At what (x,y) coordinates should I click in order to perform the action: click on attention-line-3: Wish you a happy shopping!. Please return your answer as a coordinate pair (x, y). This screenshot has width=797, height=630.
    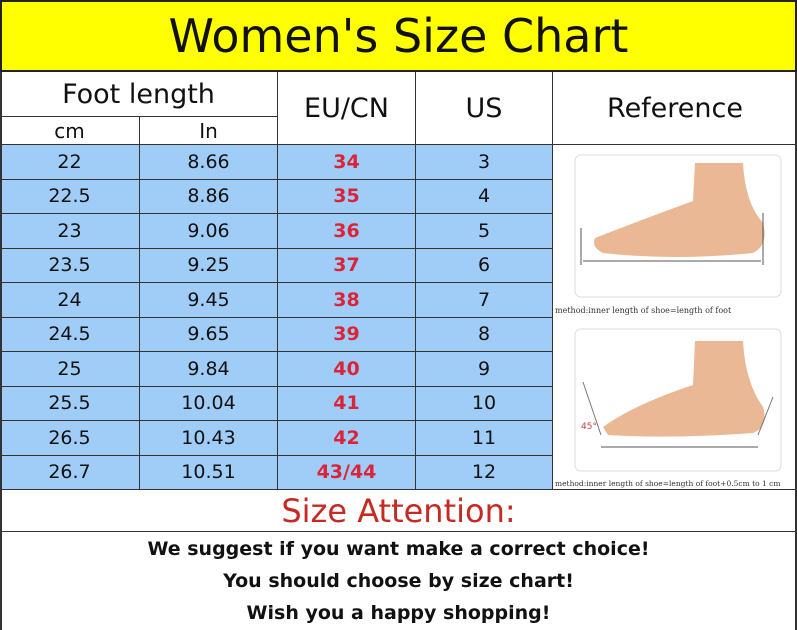
    Looking at the image, I should click on (398, 613).